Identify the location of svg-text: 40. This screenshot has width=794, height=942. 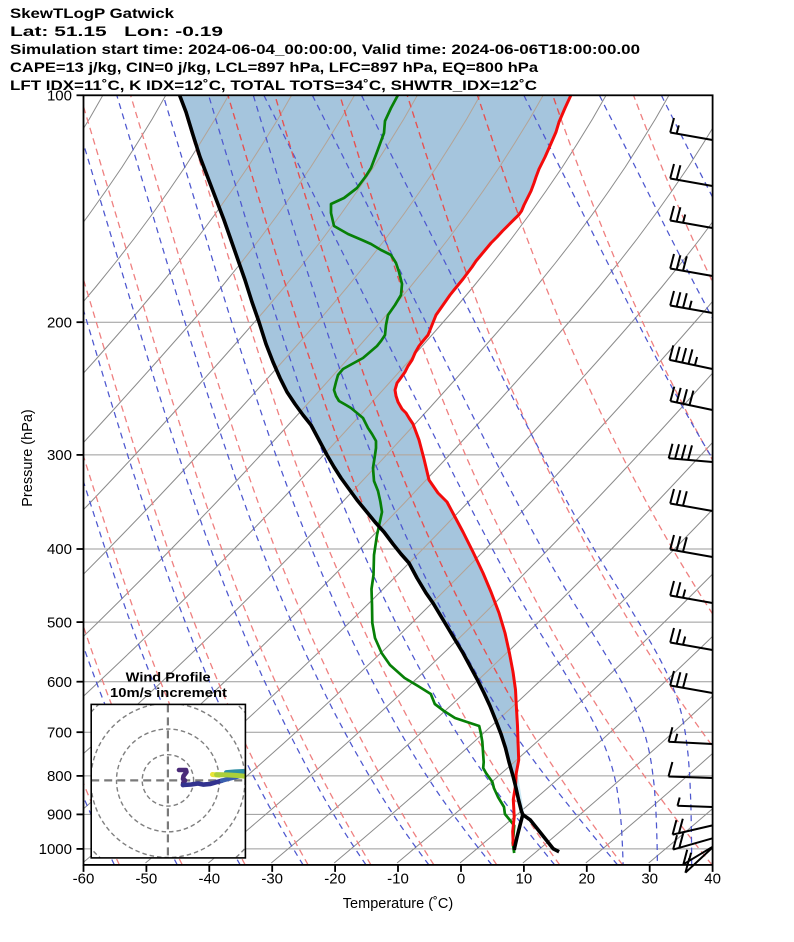
(712, 879).